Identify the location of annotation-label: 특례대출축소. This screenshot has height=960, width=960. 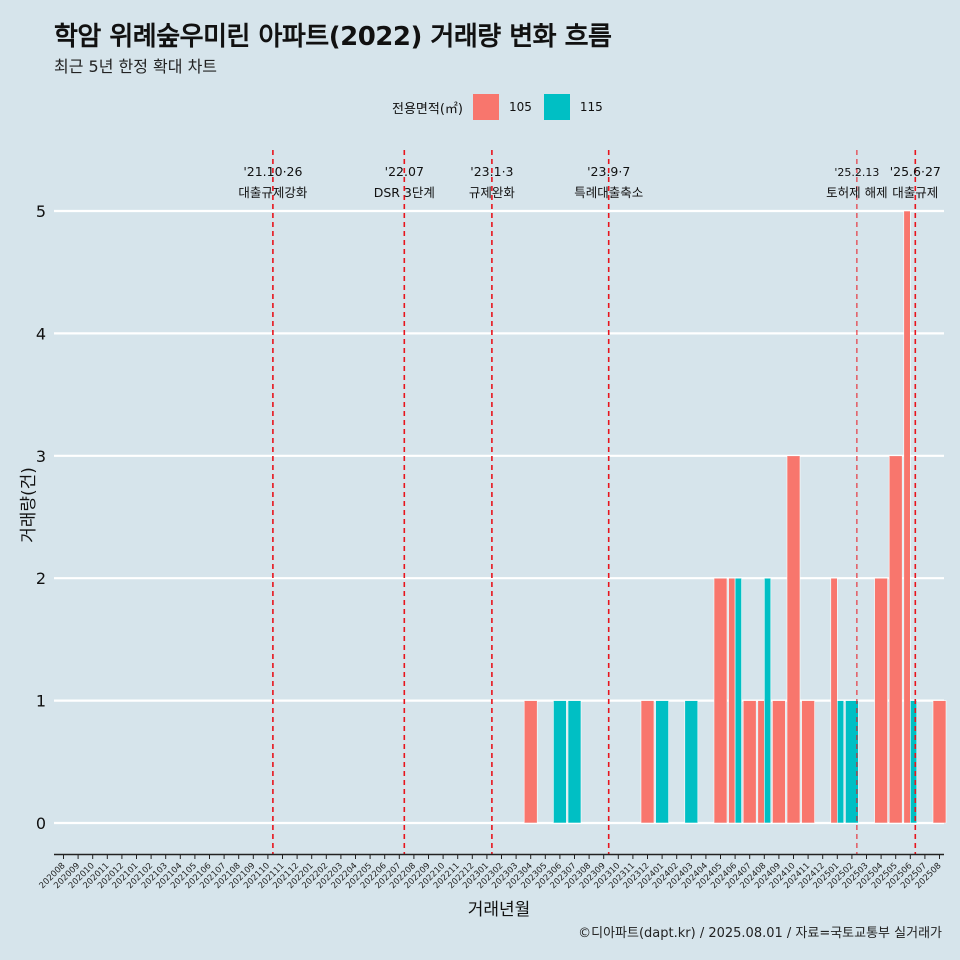
(608, 192).